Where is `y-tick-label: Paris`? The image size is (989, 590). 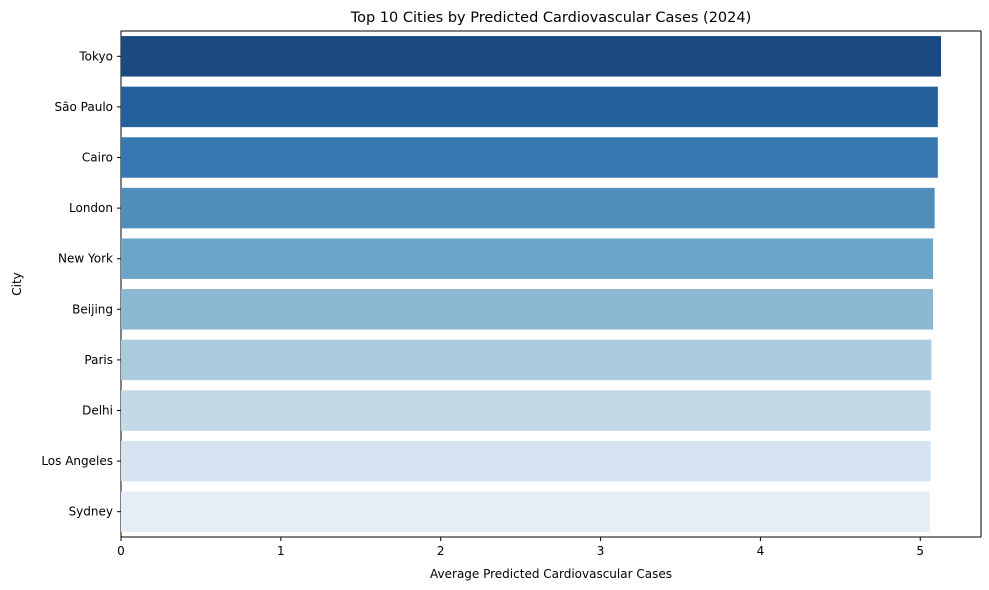 y-tick-label: Paris is located at coordinates (98, 360).